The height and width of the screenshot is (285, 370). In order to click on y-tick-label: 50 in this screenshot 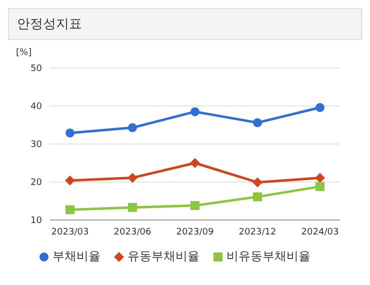, I will do `click(36, 69)`.